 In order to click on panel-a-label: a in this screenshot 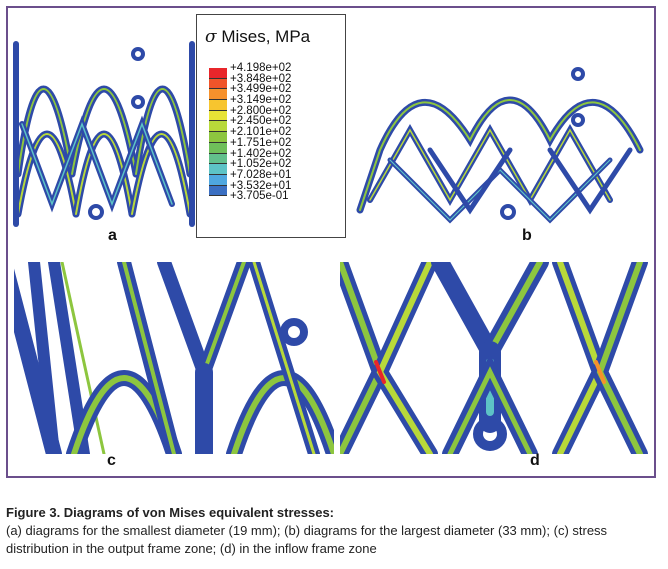, I will do `click(112, 235)`.